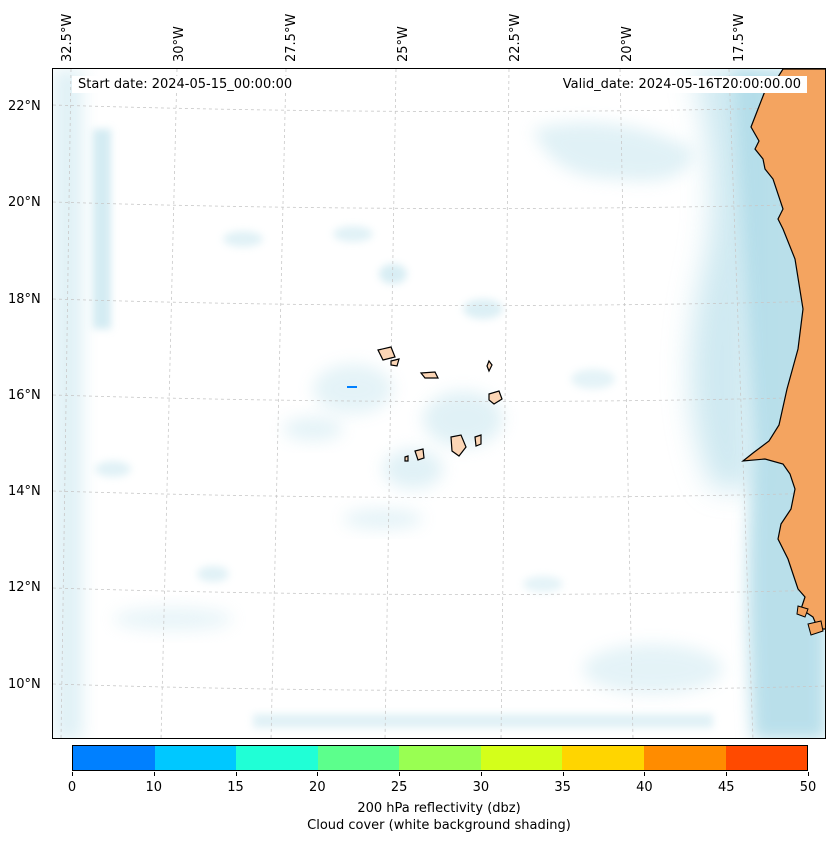 Image resolution: width=837 pixels, height=843 pixels. Describe the element at coordinates (681, 84) in the screenshot. I see `valid-date-label: Valid_date: 2024-05-16T20:00:00.00` at that location.